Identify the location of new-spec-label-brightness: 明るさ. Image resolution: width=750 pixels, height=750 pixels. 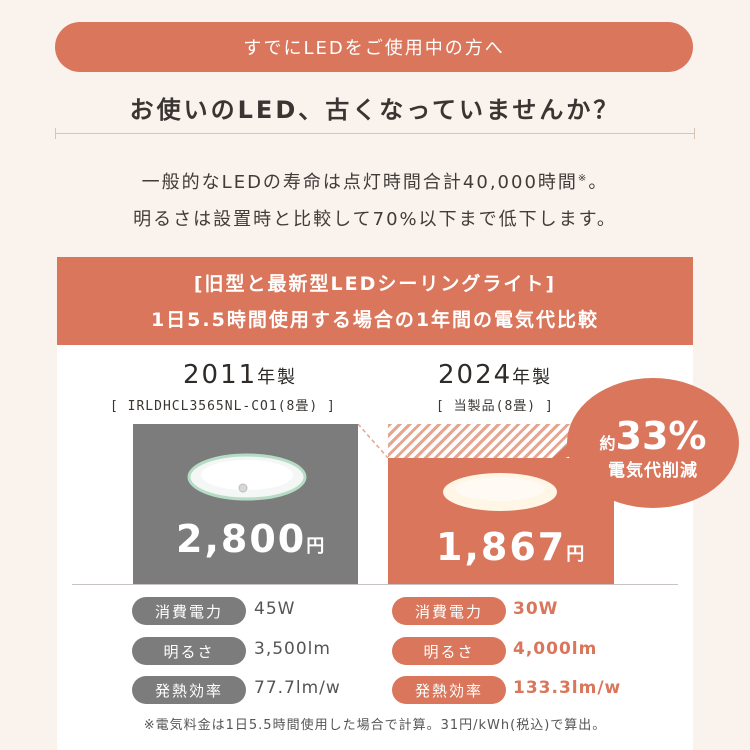
(449, 651).